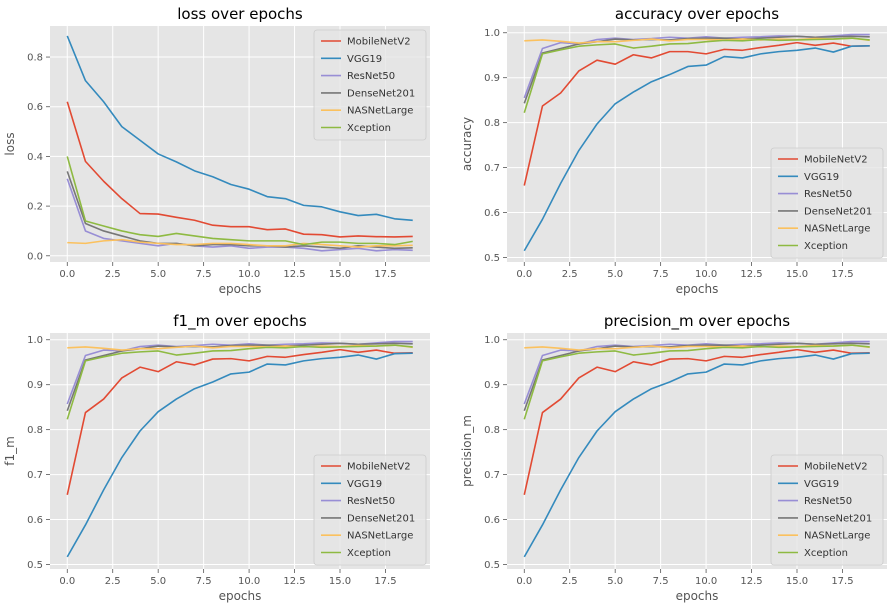 The height and width of the screenshot is (610, 891). What do you see at coordinates (467, 451) in the screenshot?
I see `y-axis-label: precision_m` at bounding box center [467, 451].